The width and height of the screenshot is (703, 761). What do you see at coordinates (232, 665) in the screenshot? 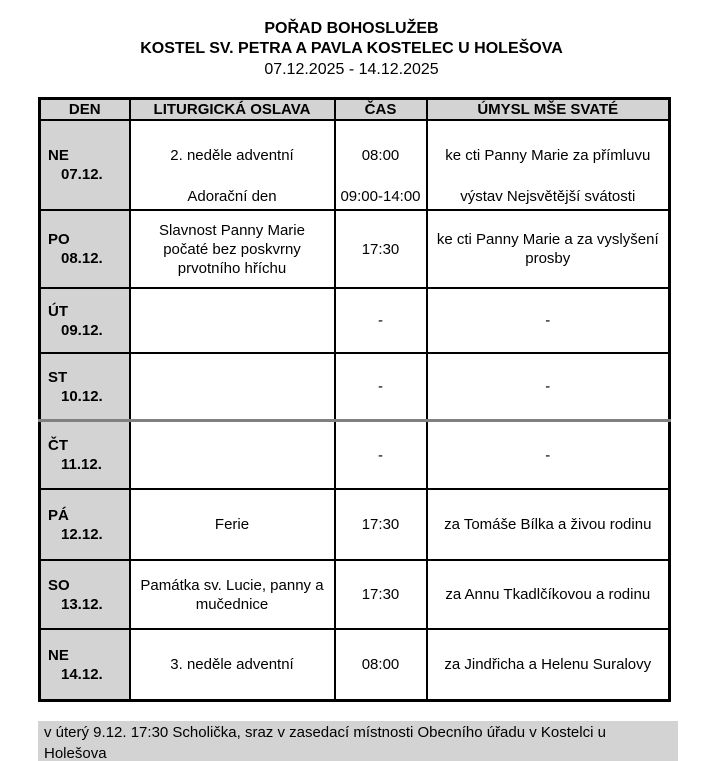
I see `celebration-cell: 3. neděle adventní` at bounding box center [232, 665].